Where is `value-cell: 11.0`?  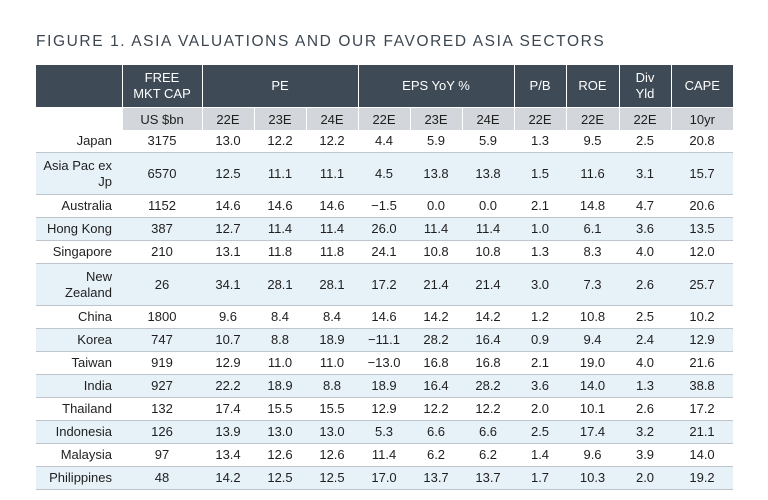 value-cell: 11.0 is located at coordinates (332, 363).